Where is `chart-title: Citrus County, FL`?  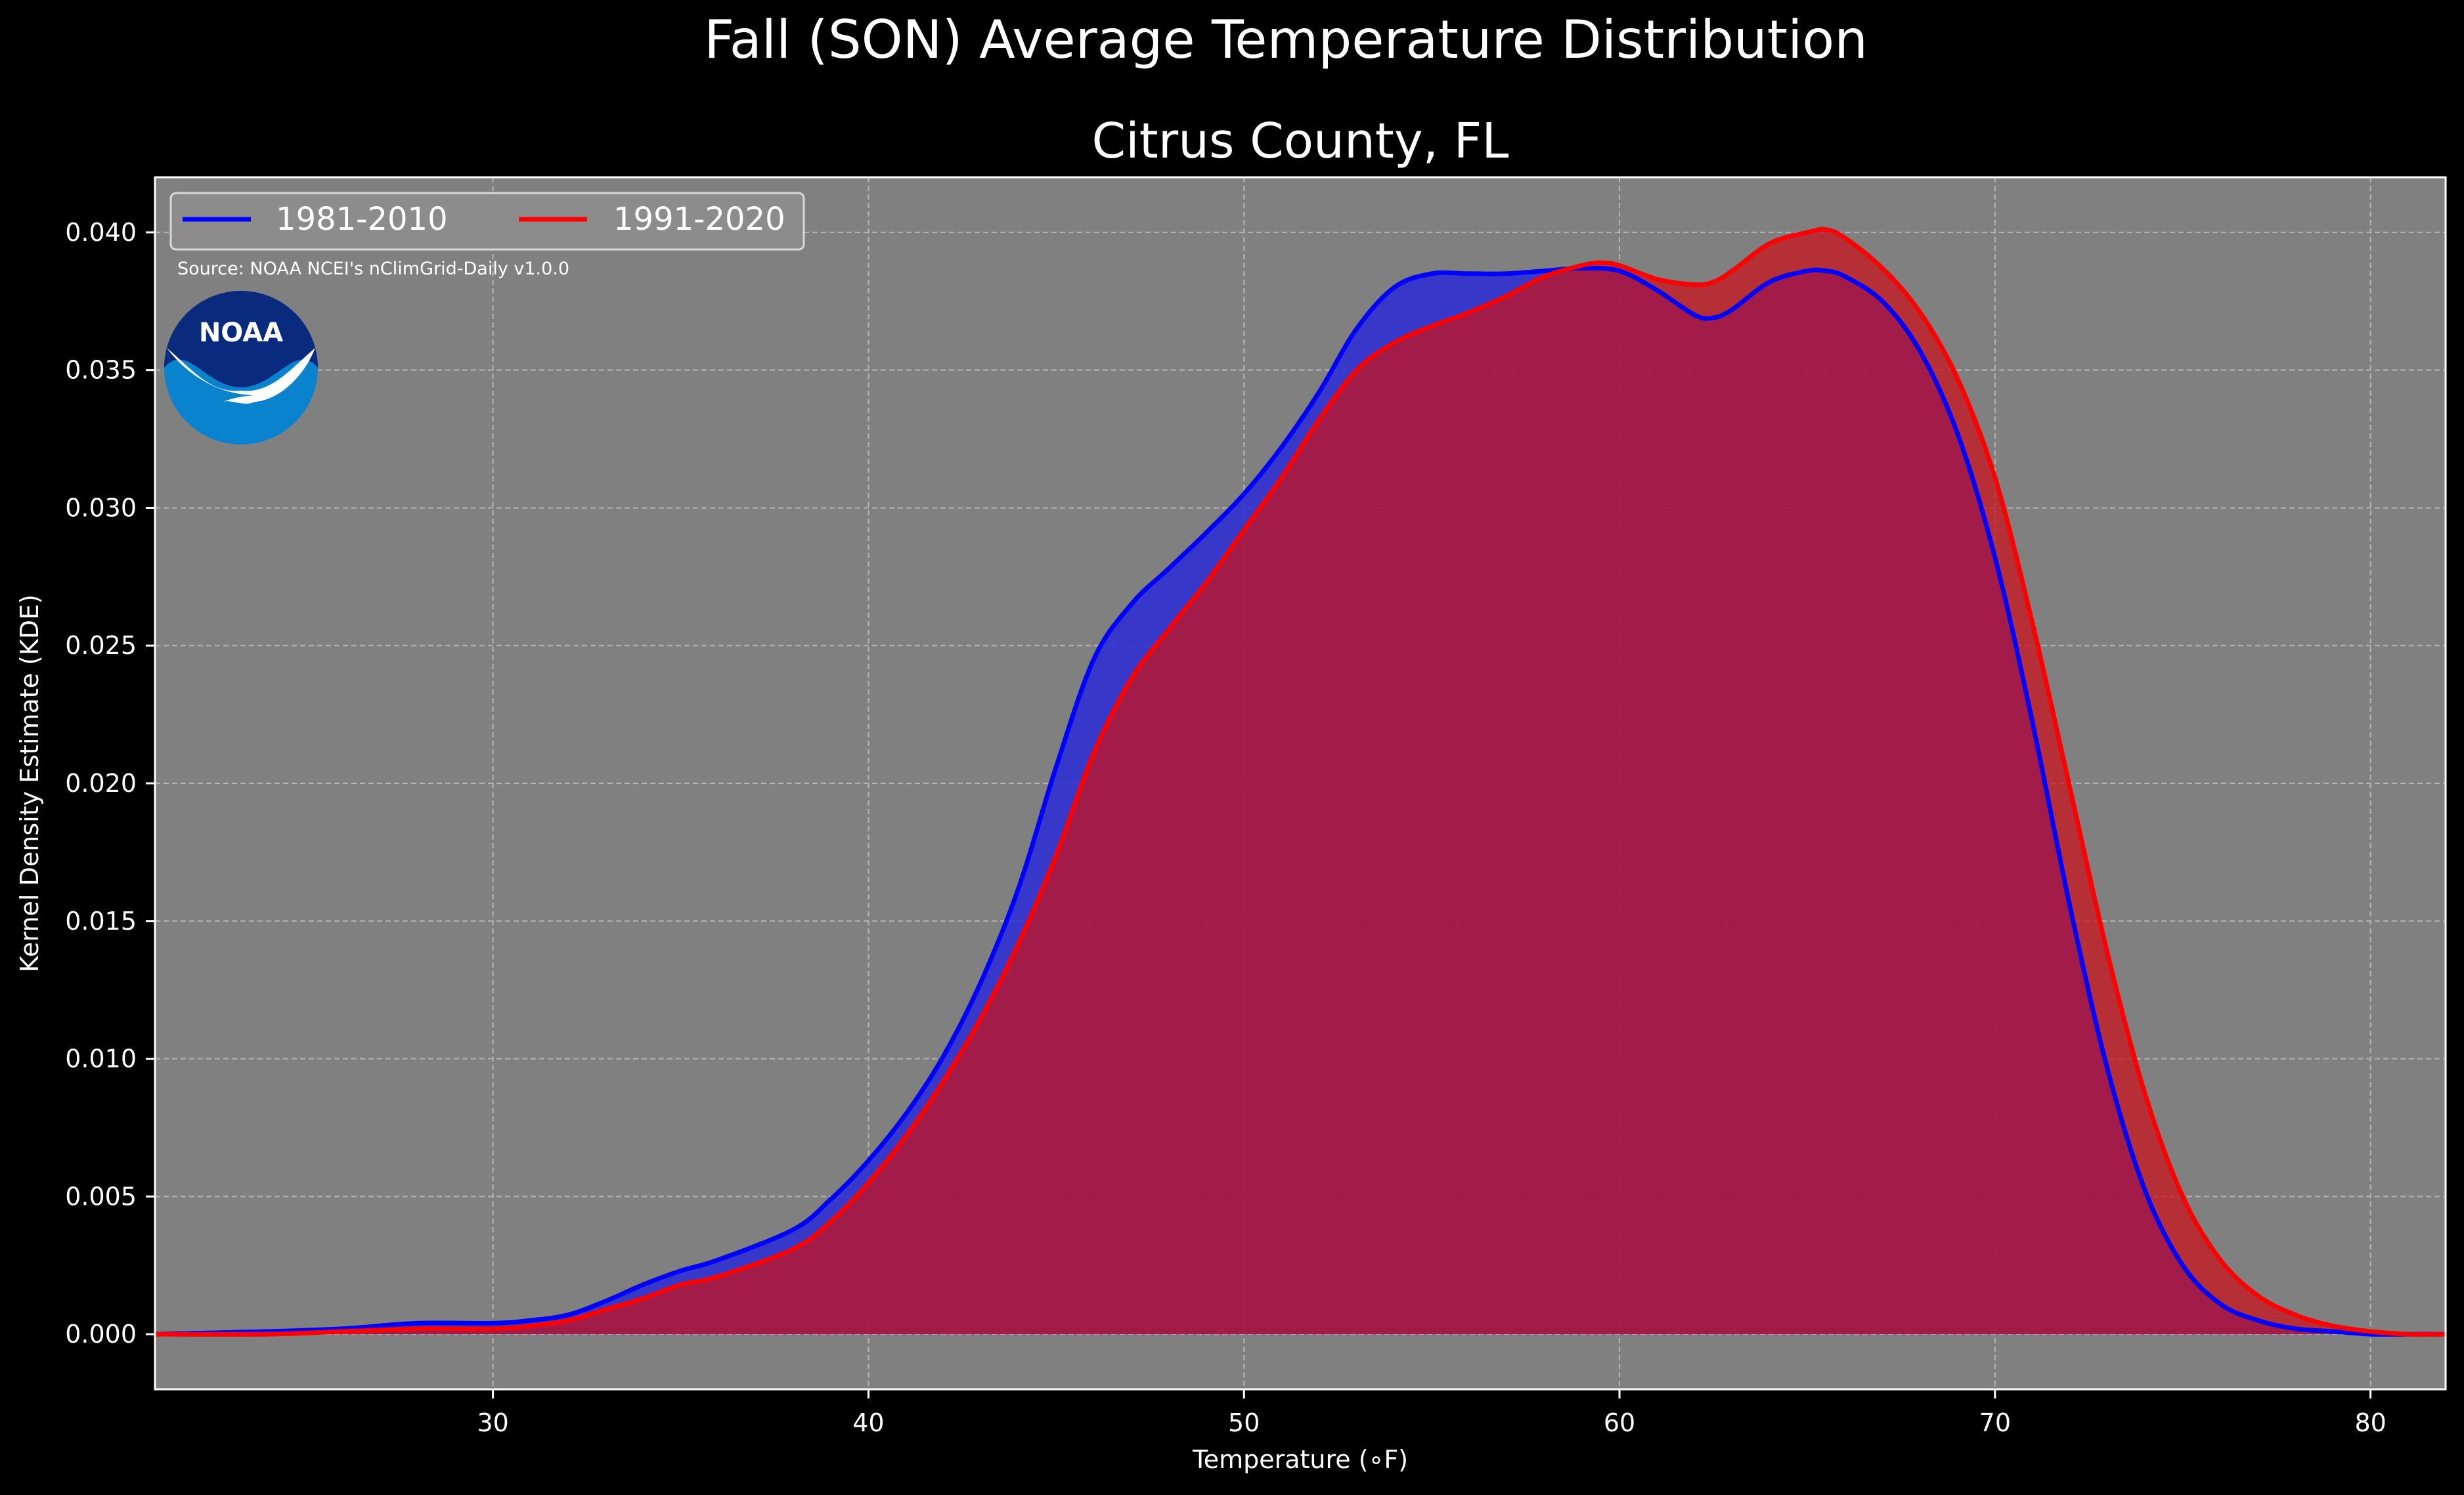
chart-title: Citrus County, FL is located at coordinates (1299, 141).